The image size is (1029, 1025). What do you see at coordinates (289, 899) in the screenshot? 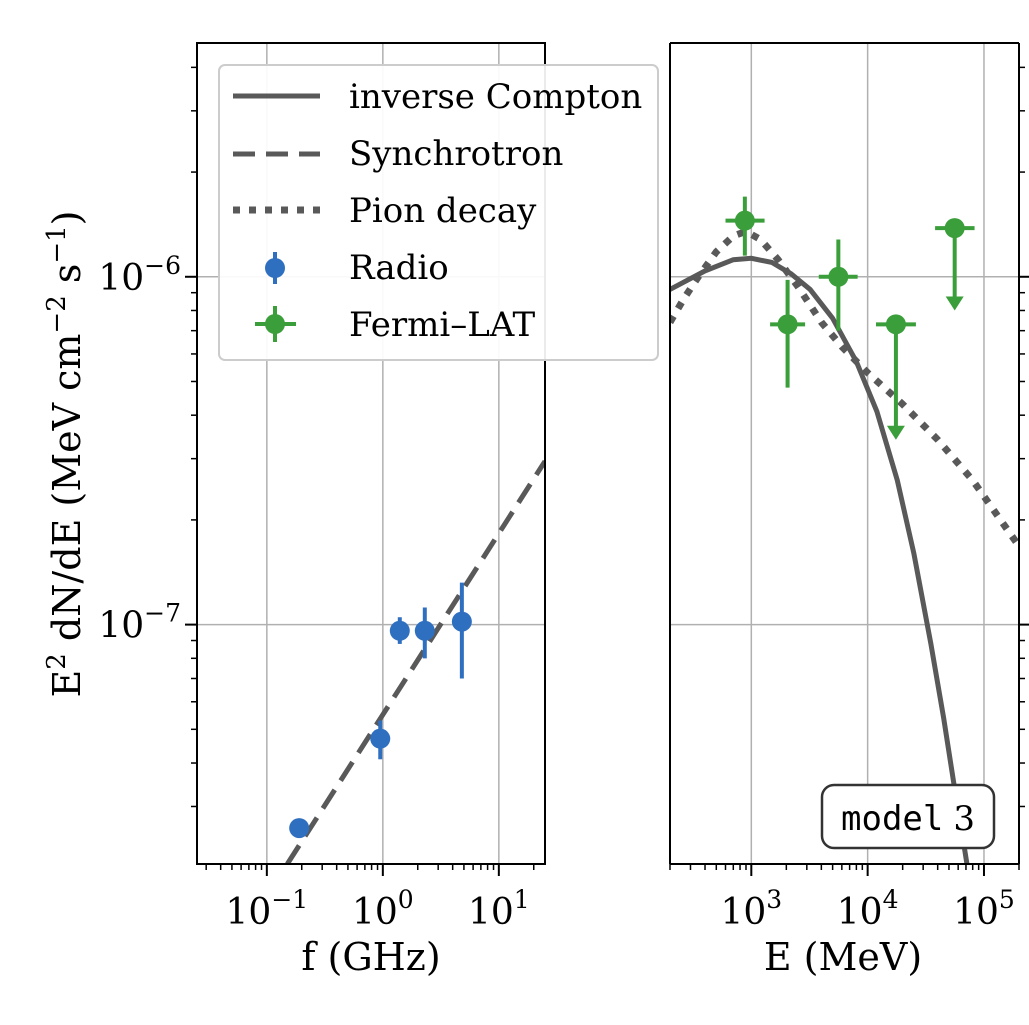
I see `x-tick-label-radio-0-exp: −1` at bounding box center [289, 899].